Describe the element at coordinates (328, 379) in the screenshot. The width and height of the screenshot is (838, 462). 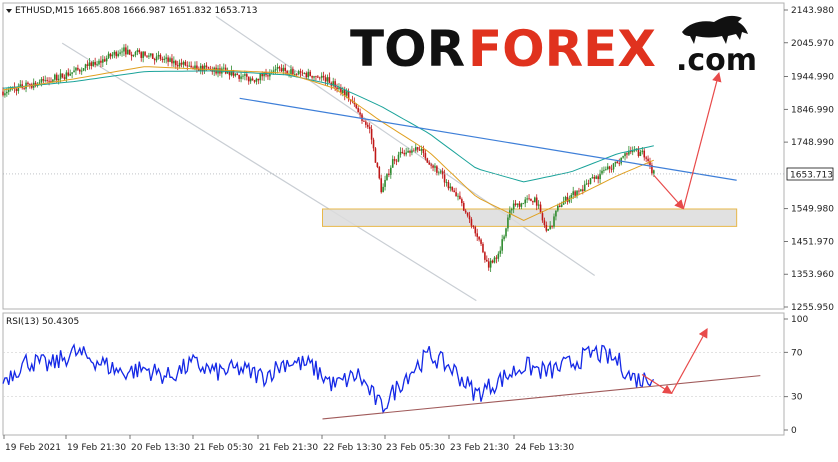
I see `rsi-line` at that location.